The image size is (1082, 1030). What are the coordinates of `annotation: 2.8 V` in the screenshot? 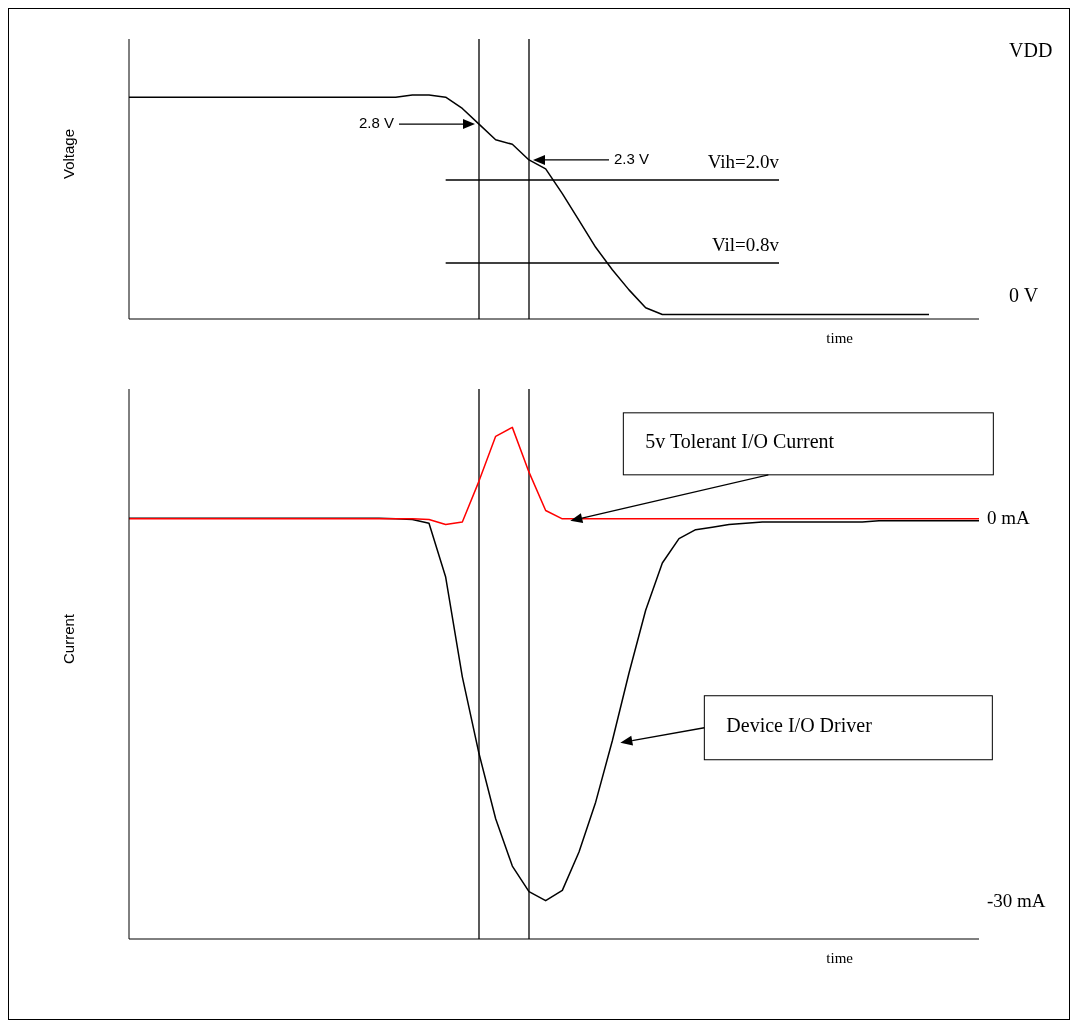 It's located at (376, 123).